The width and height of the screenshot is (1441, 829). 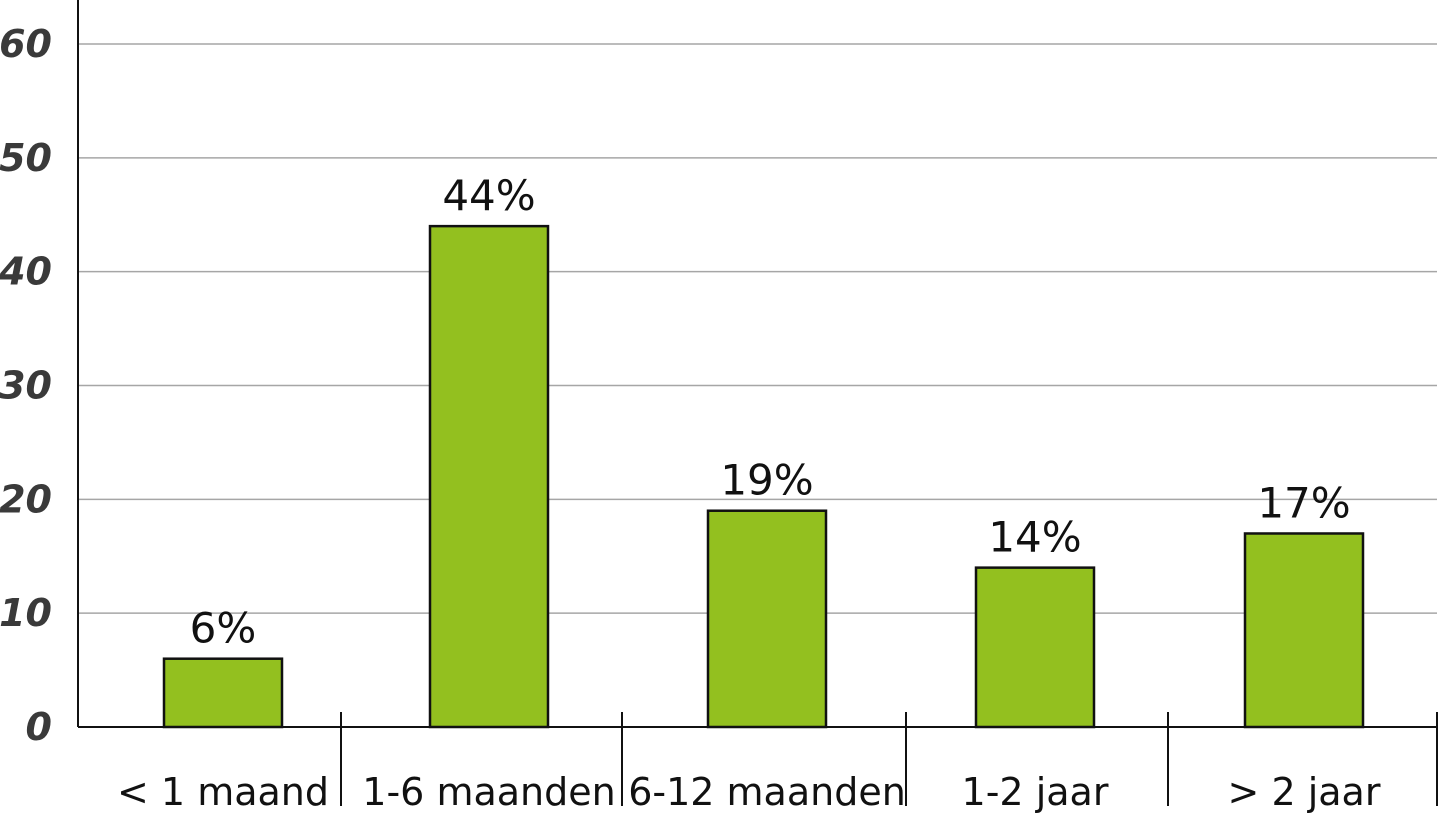 I want to click on y-tick-label-50: 50, so click(x=26, y=158).